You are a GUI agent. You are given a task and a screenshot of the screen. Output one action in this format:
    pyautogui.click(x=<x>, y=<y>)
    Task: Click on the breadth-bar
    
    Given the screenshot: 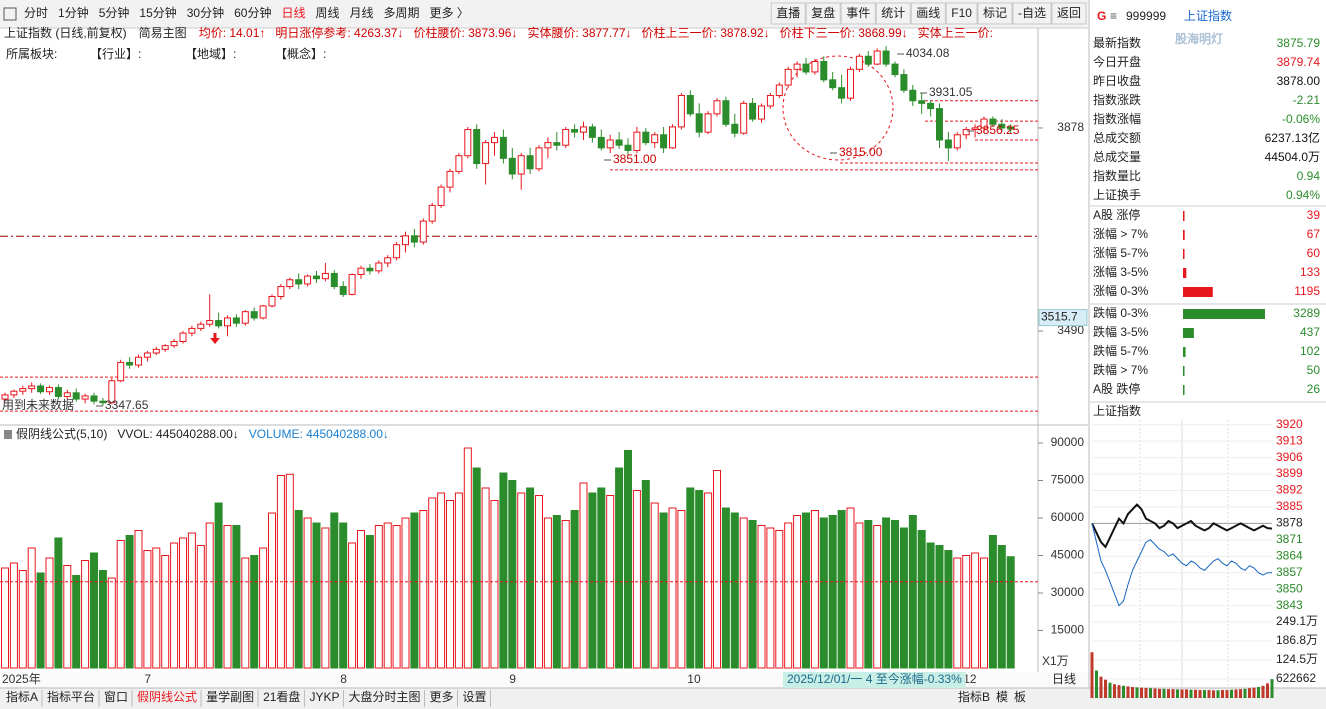 What is the action you would take?
    pyautogui.click(x=1224, y=314)
    